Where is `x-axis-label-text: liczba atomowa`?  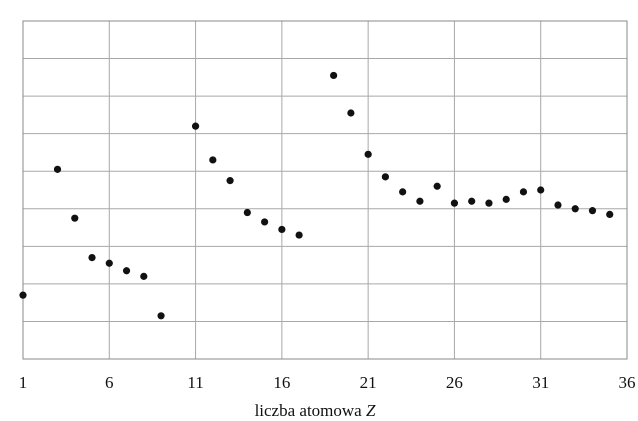 x-axis-label-text: liczba atomowa is located at coordinates (310, 410).